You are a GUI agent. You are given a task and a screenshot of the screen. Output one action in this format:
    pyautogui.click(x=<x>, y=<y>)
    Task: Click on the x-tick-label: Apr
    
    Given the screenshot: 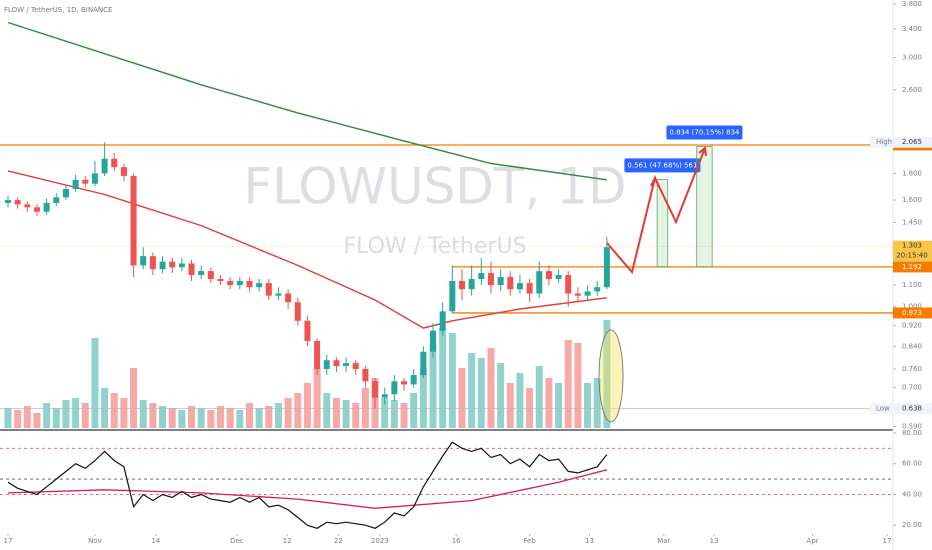 What is the action you would take?
    pyautogui.click(x=813, y=541)
    